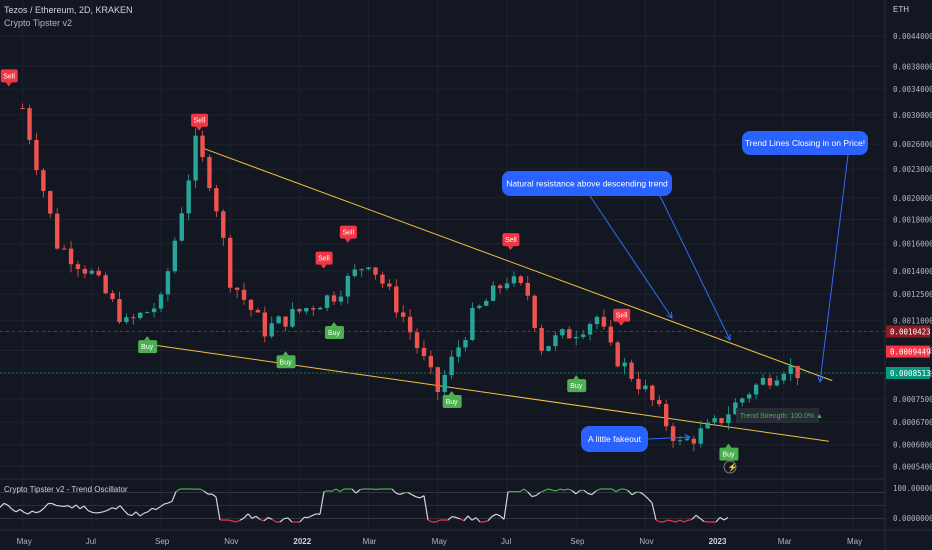  Describe the element at coordinates (66, 489) in the screenshot. I see `oscillator-title: Crypto Tipster v2 - Trend Oscillator` at that location.